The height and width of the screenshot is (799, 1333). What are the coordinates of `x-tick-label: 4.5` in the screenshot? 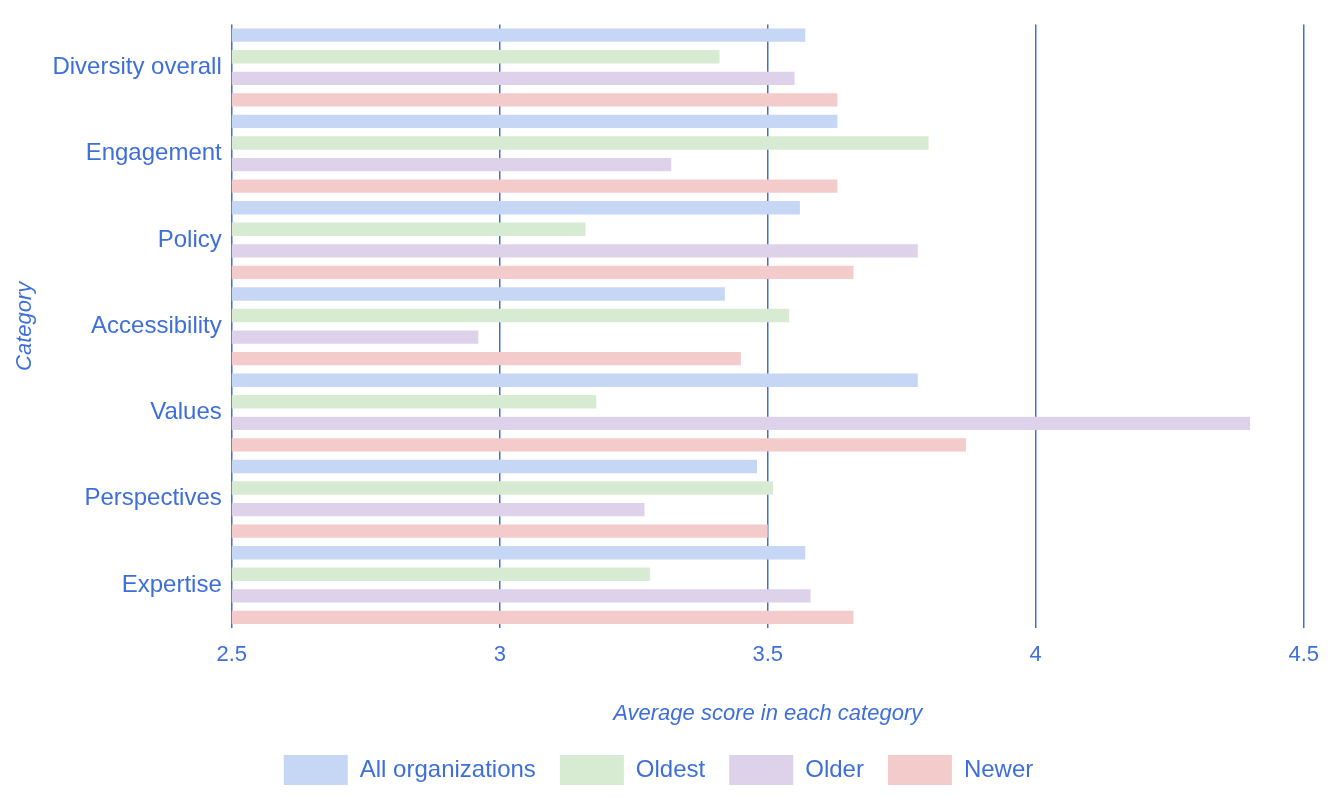 It's located at (1304, 654).